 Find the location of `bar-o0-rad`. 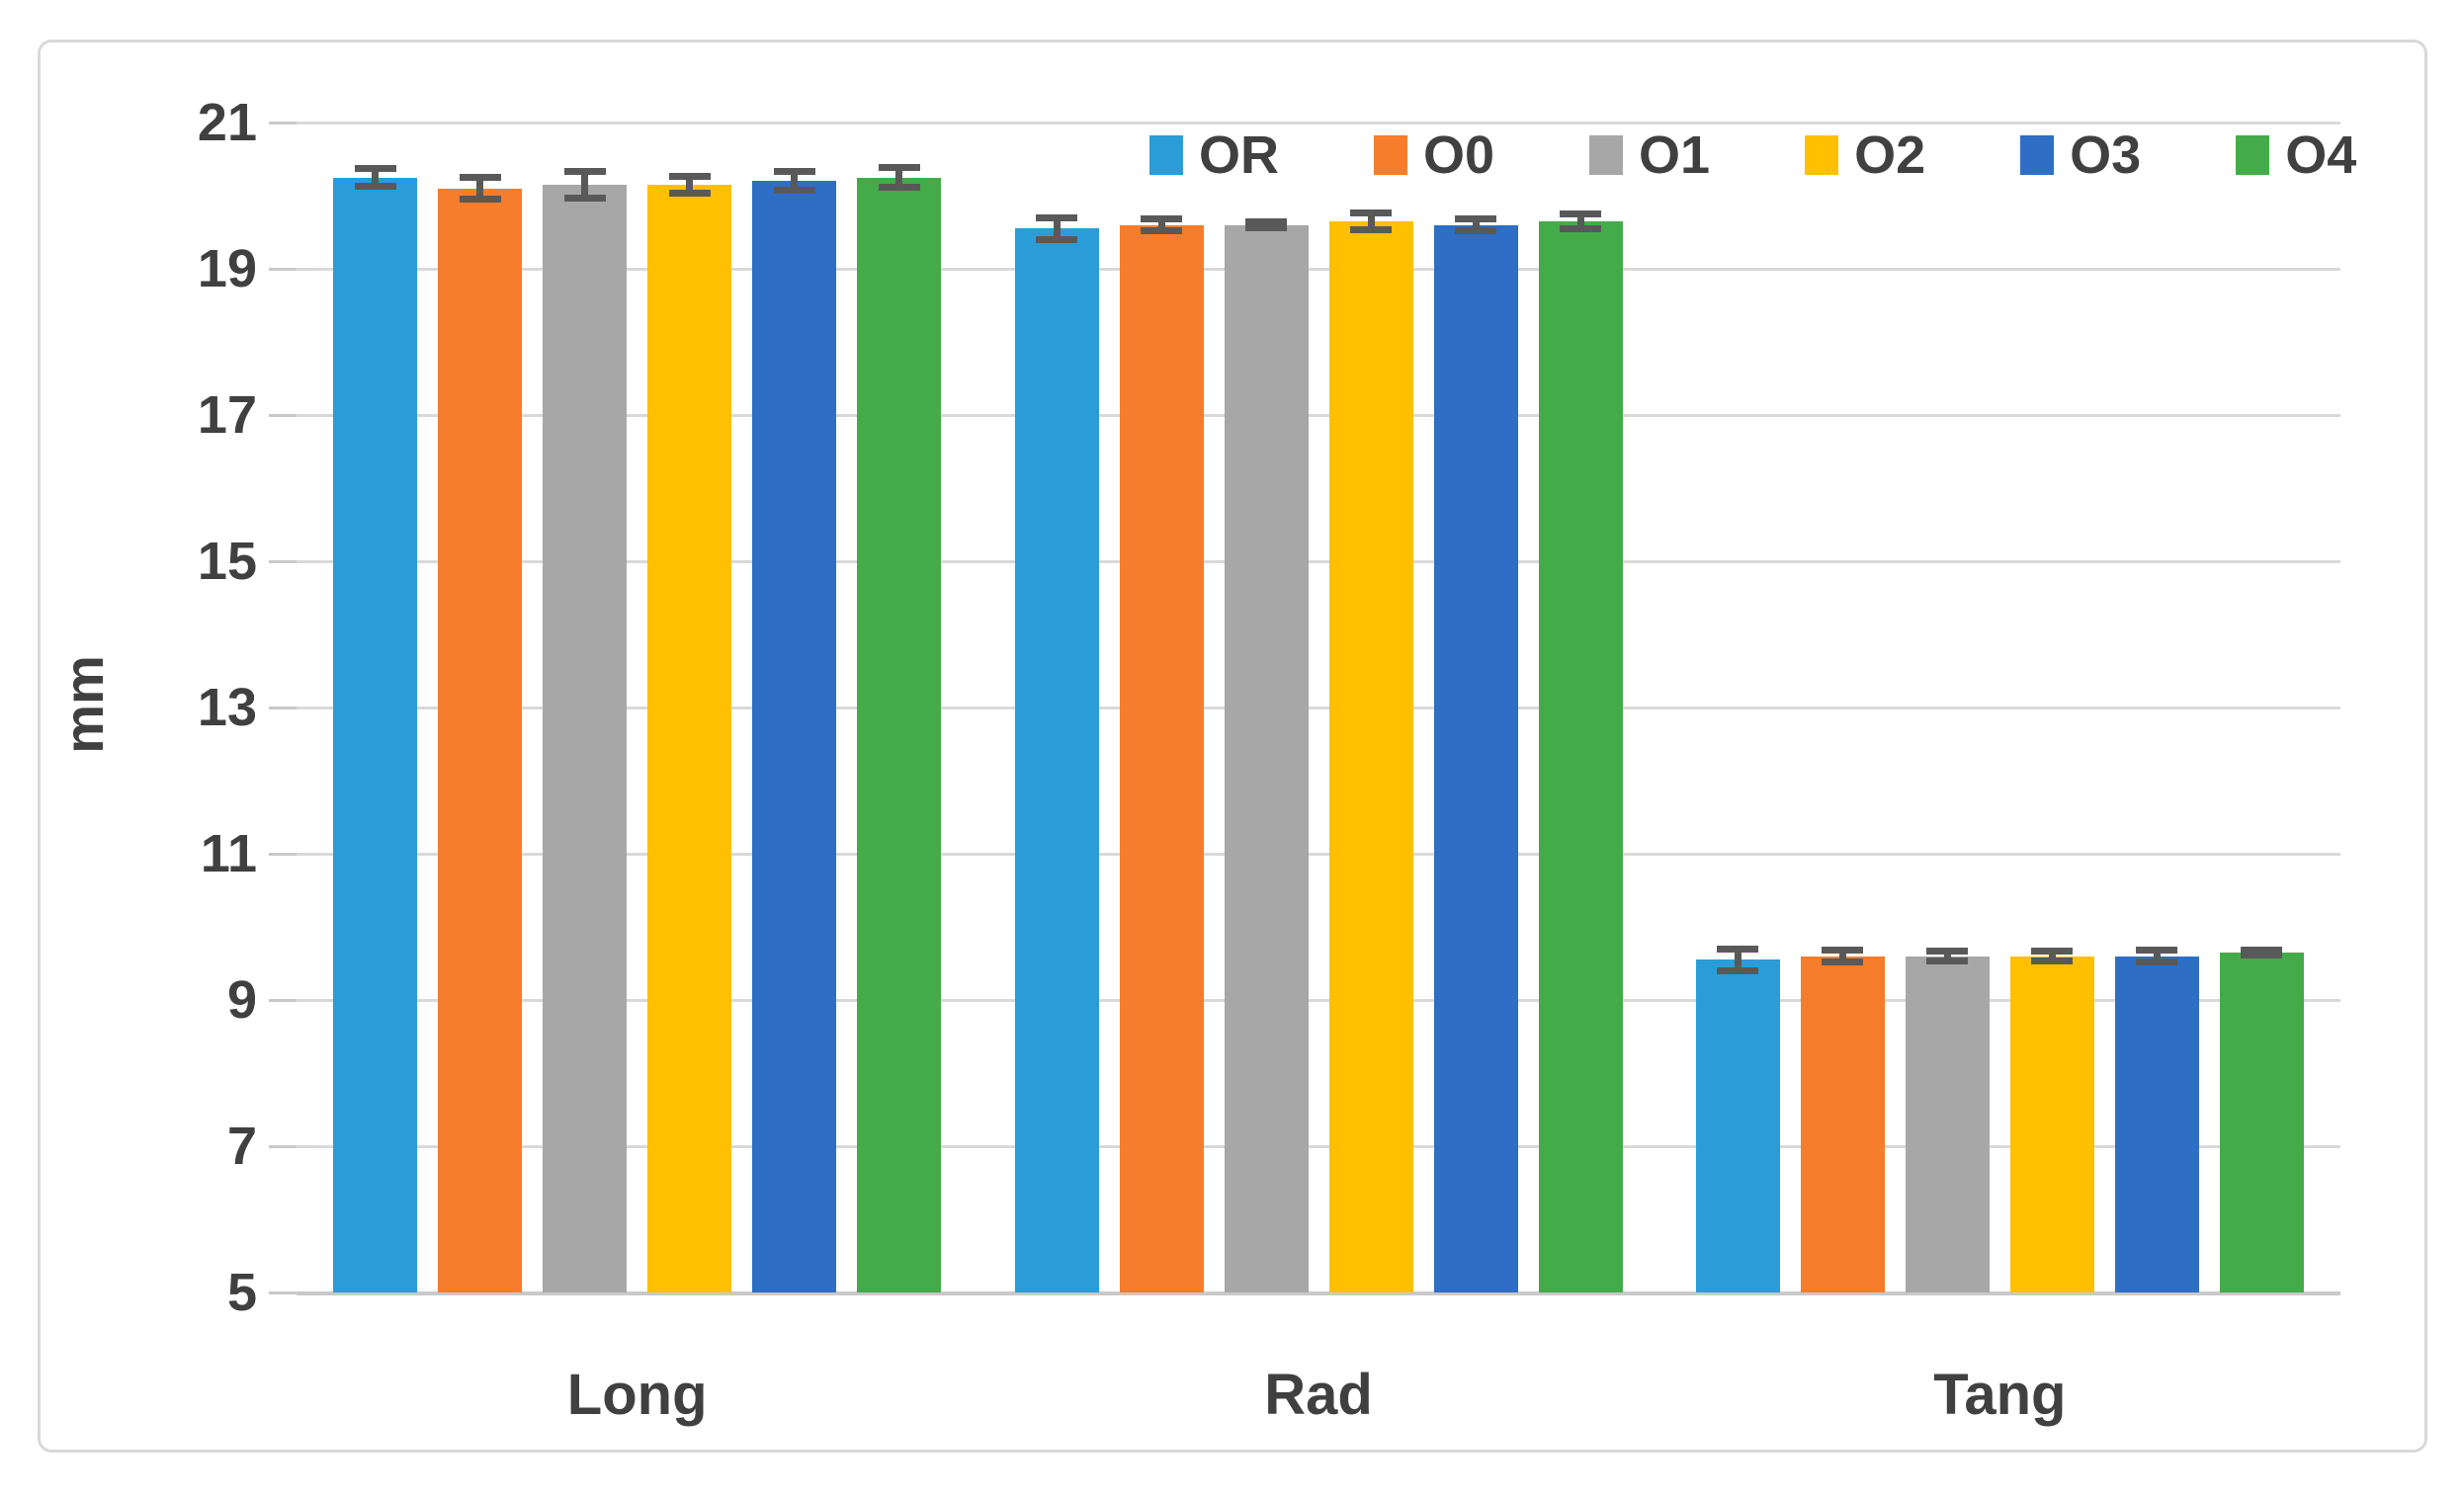

bar-o0-rad is located at coordinates (1161, 758).